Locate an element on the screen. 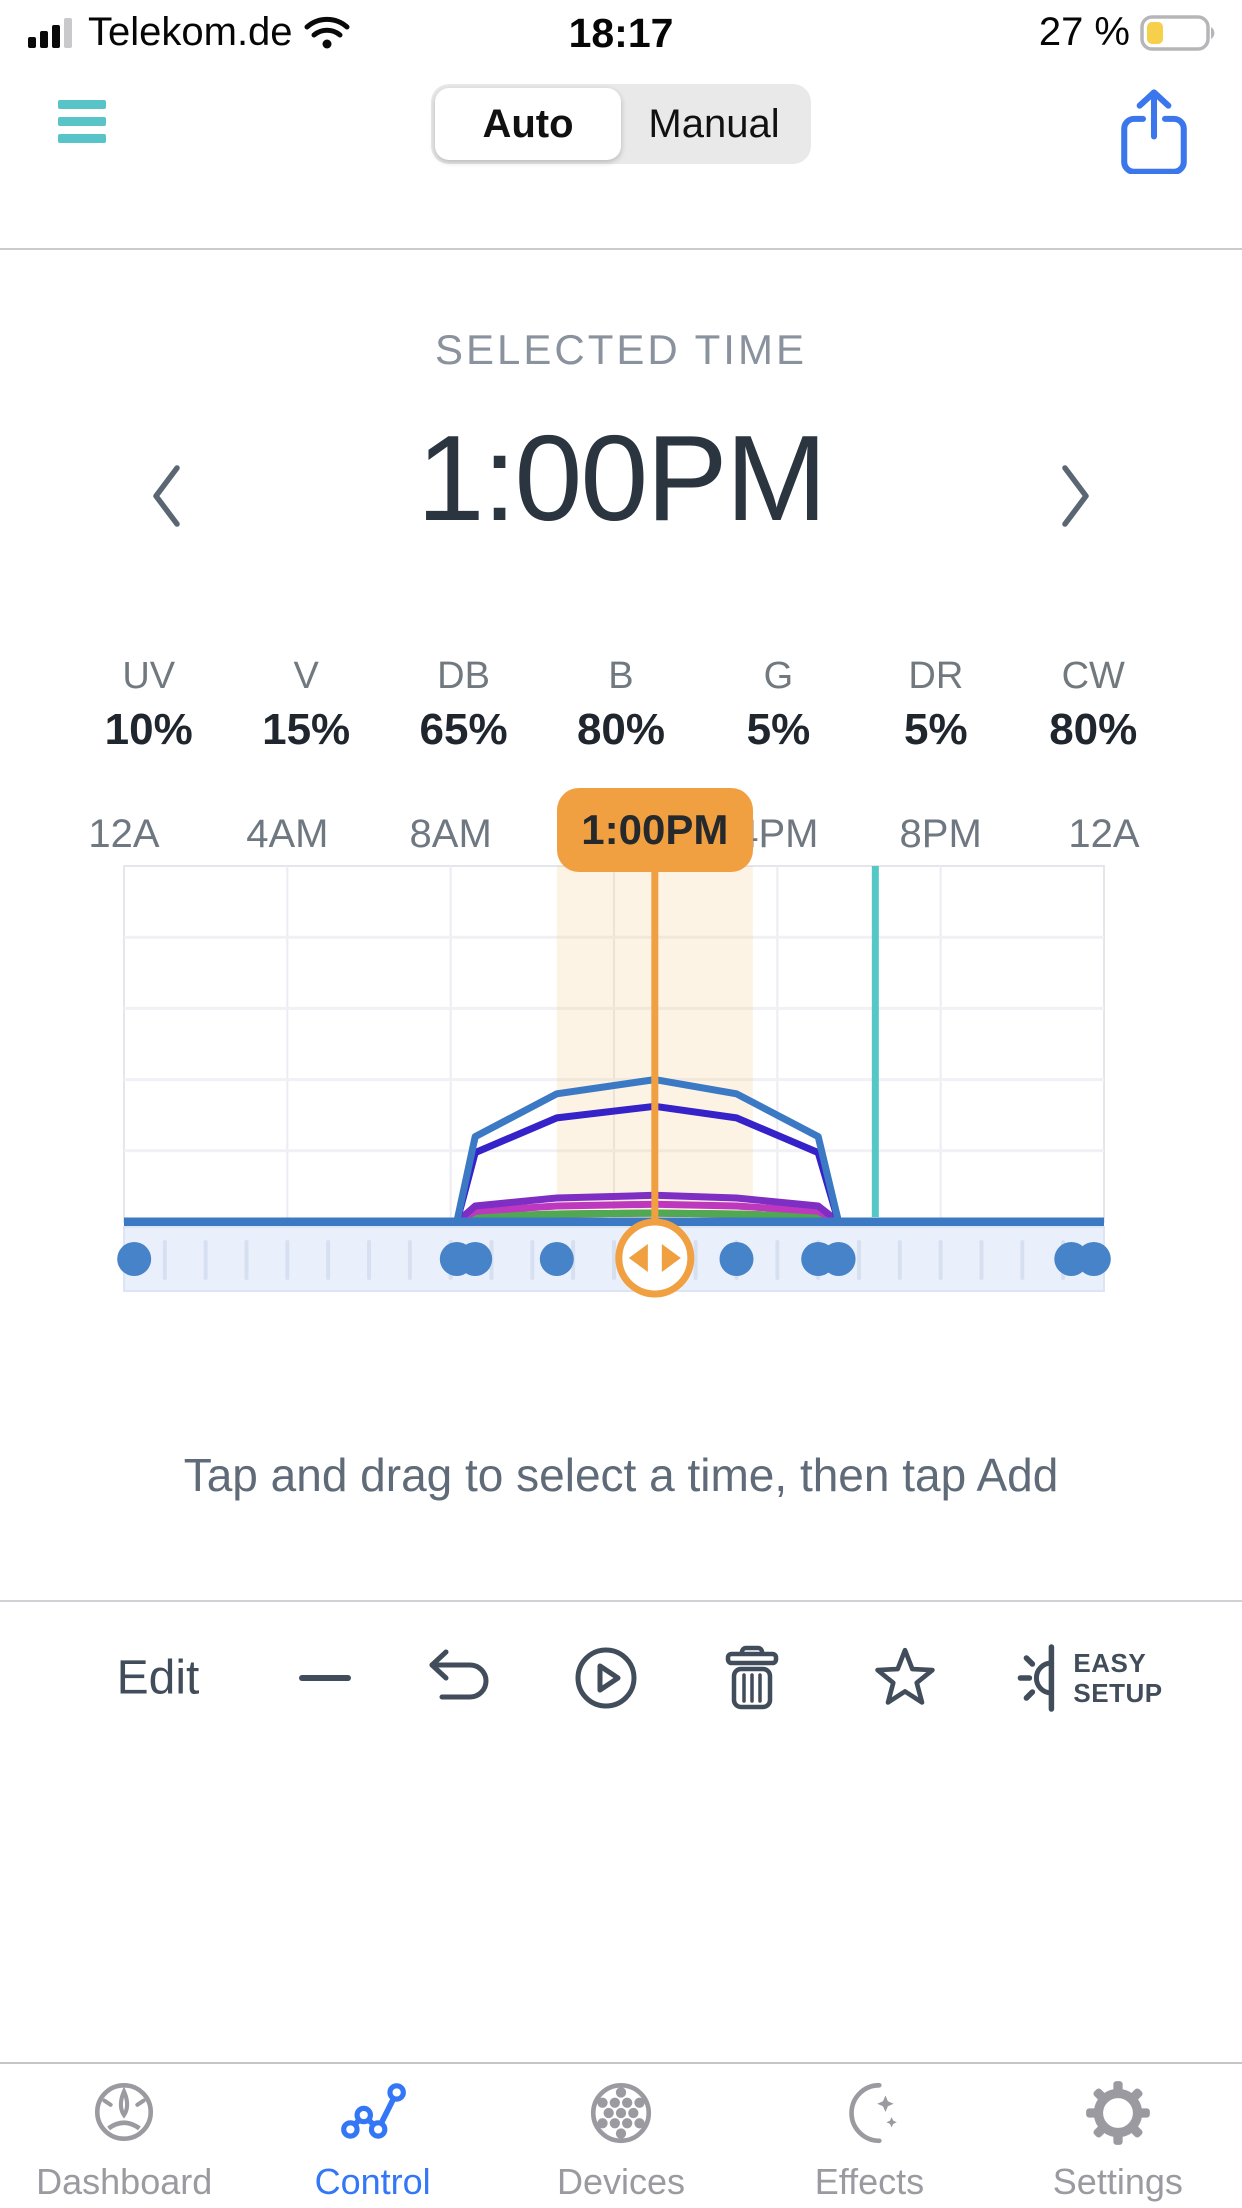 Image resolution: width=1242 pixels, height=2208 pixels. segment-manual: Manual is located at coordinates (714, 123).